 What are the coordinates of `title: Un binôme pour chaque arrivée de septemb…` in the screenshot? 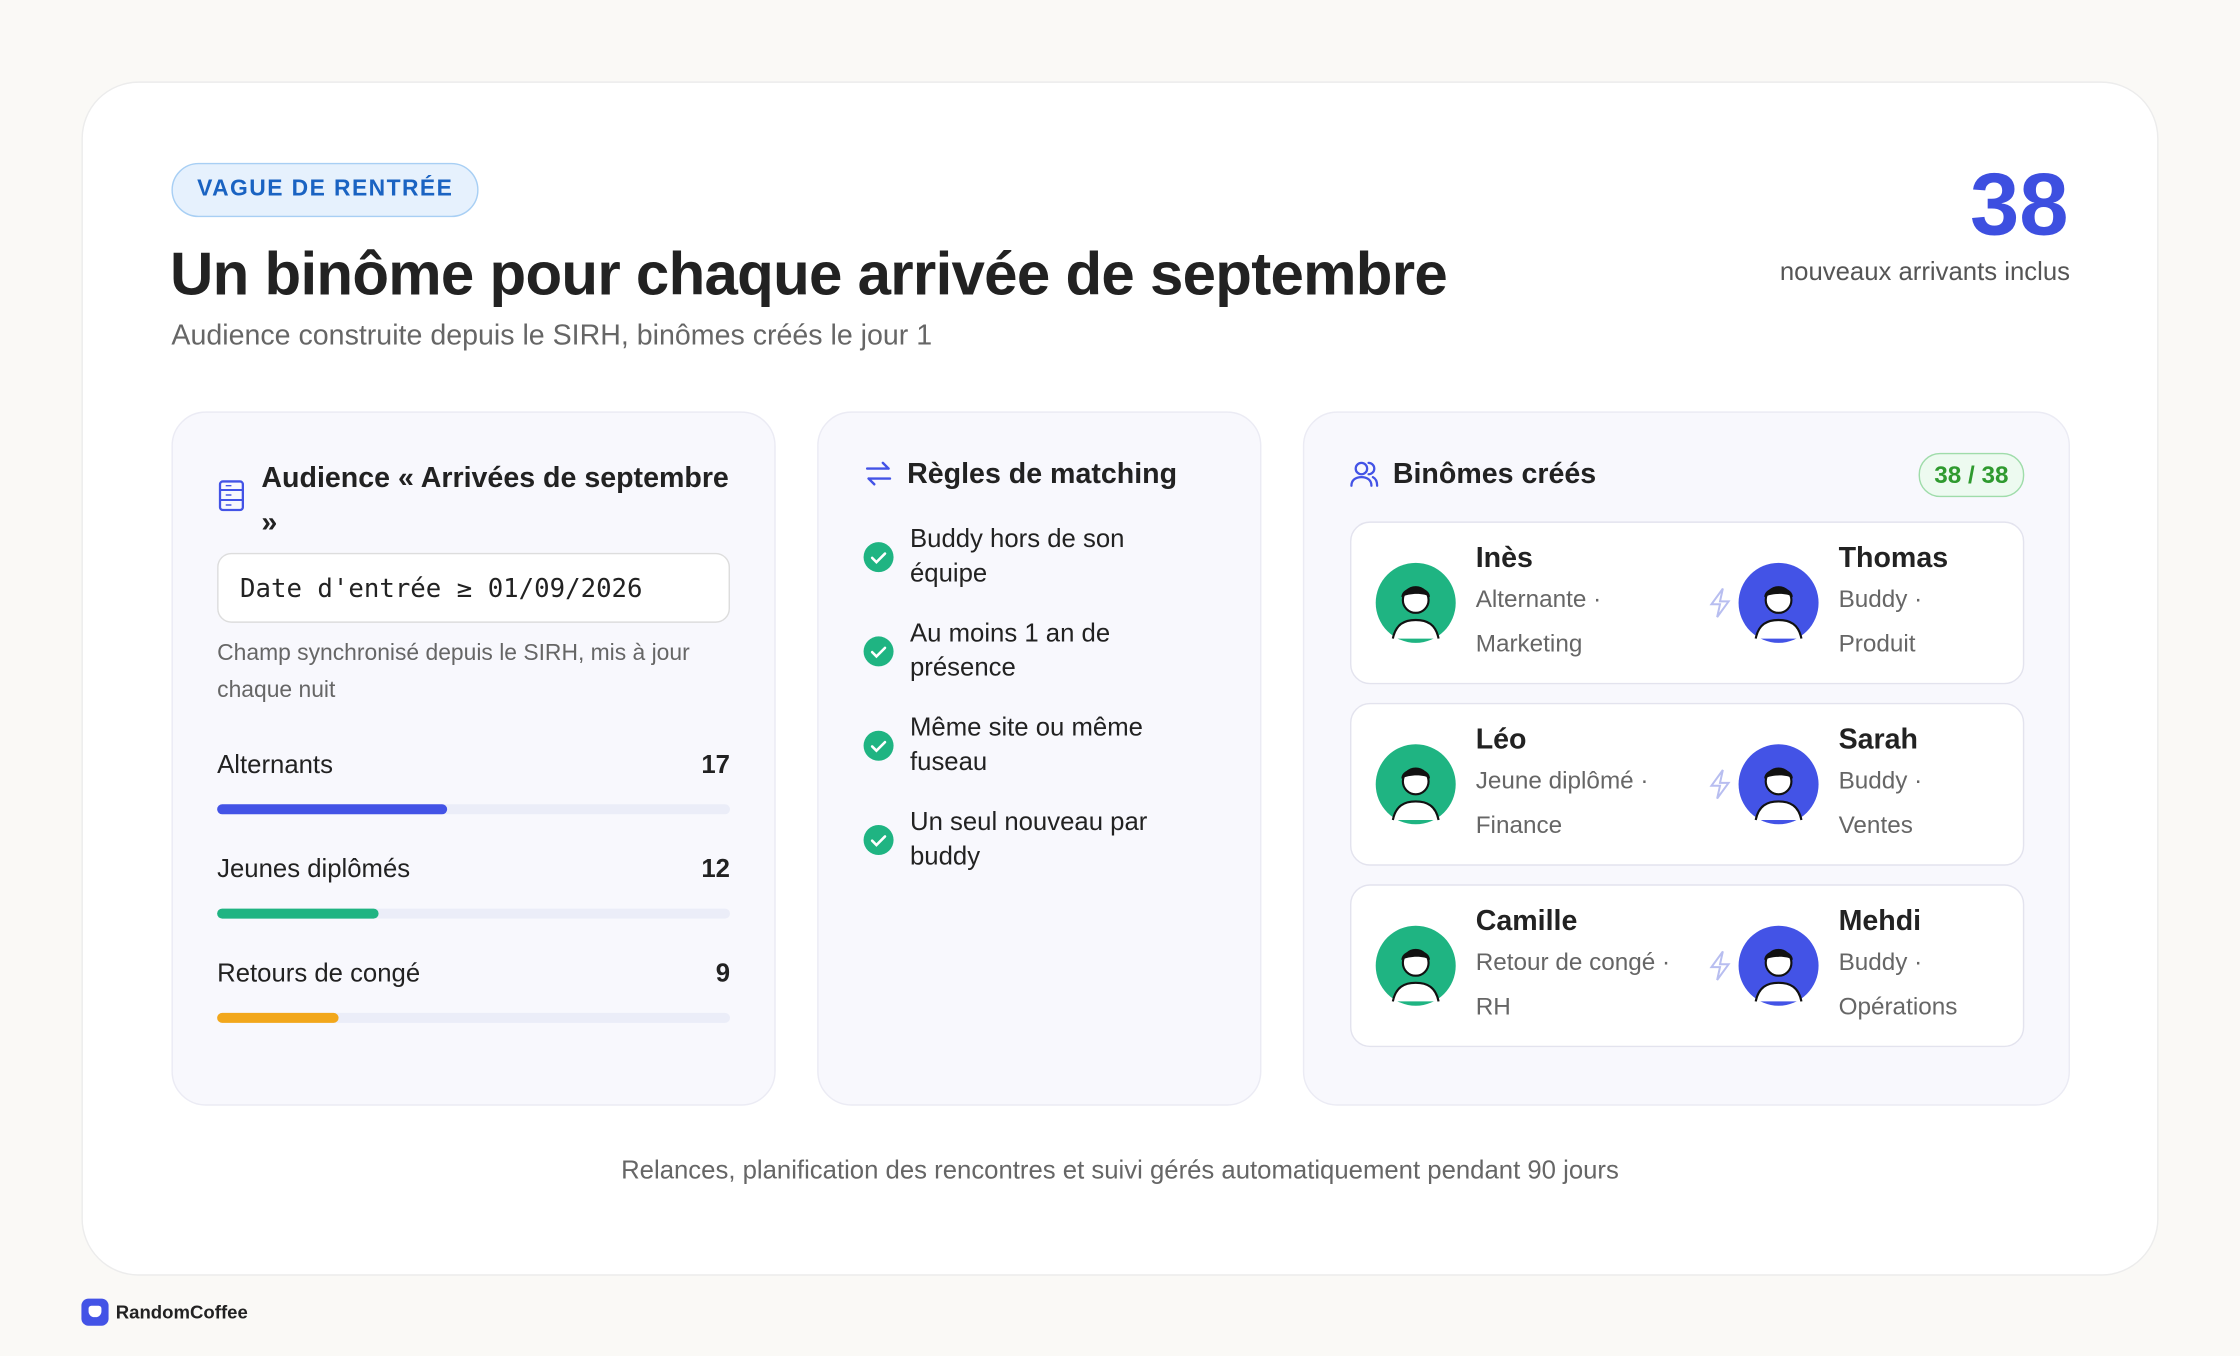 It's located at (808, 273).